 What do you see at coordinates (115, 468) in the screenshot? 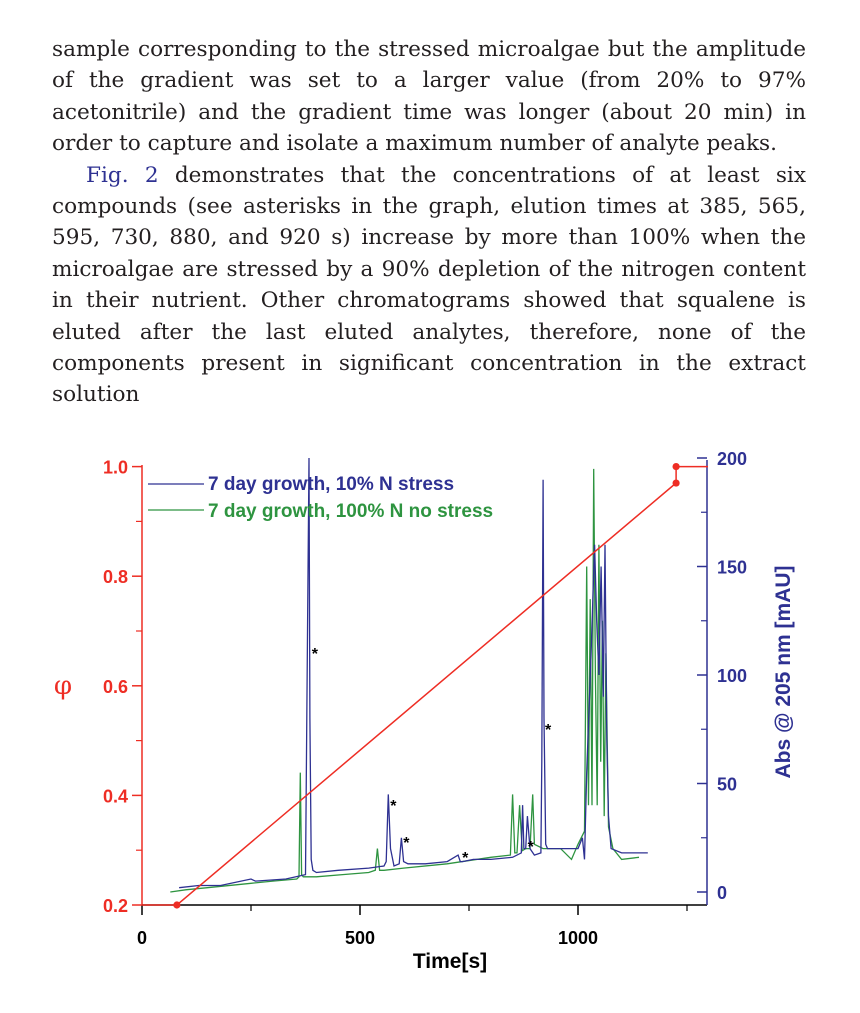
I see `left-tick-label-1.0: 1.0` at bounding box center [115, 468].